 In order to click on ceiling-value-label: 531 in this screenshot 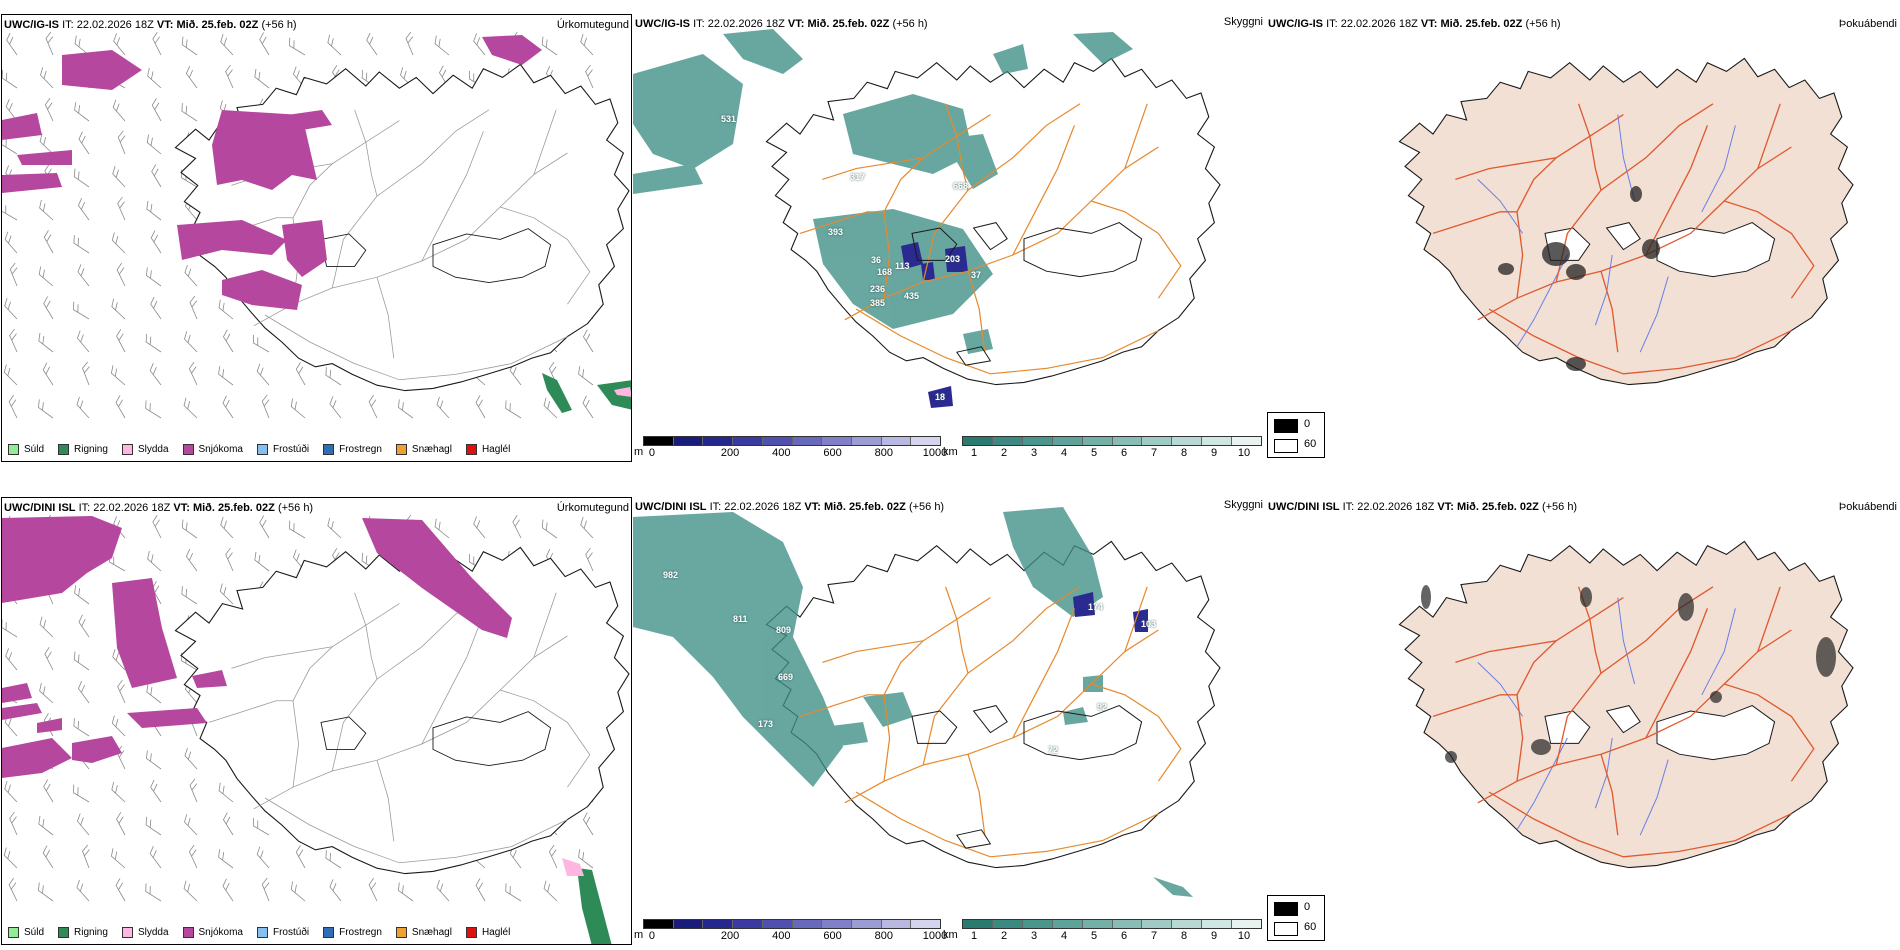, I will do `click(729, 119)`.